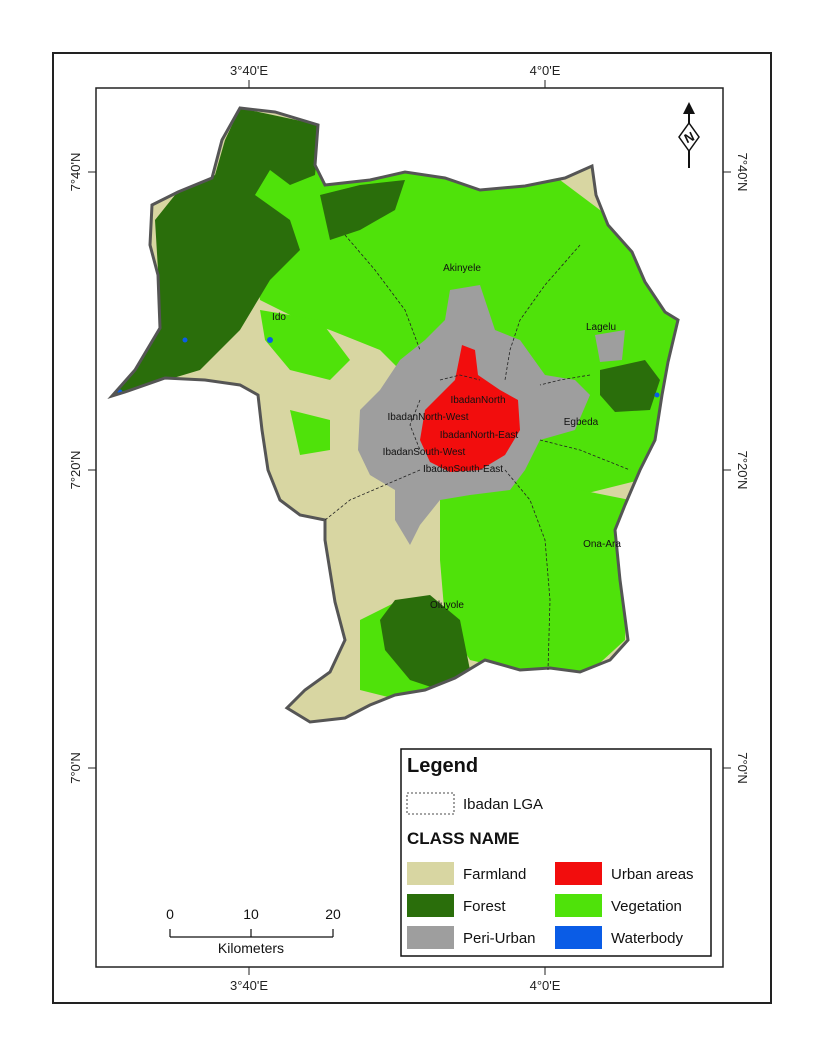 Image resolution: width=816 pixels, height=1056 pixels. What do you see at coordinates (742, 172) in the screenshot?
I see `coord-right-1: 7°40'N` at bounding box center [742, 172].